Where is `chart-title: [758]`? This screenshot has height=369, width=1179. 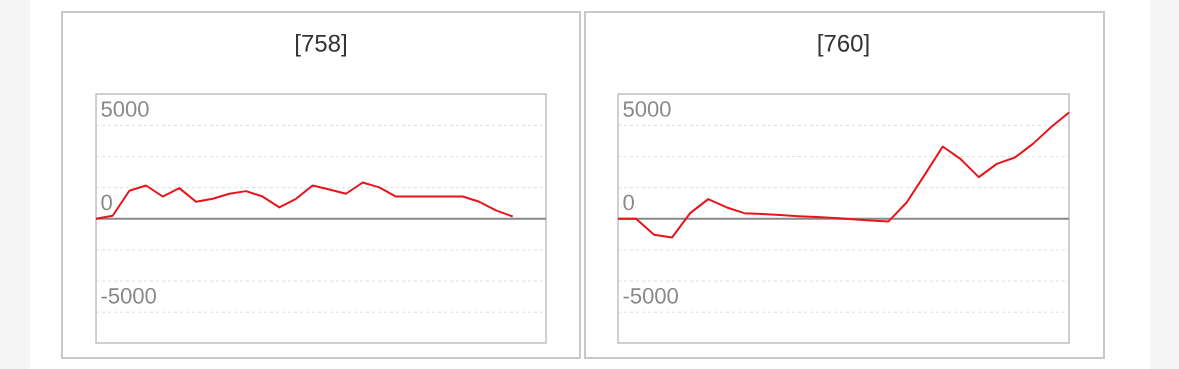 chart-title: [758] is located at coordinates (321, 45).